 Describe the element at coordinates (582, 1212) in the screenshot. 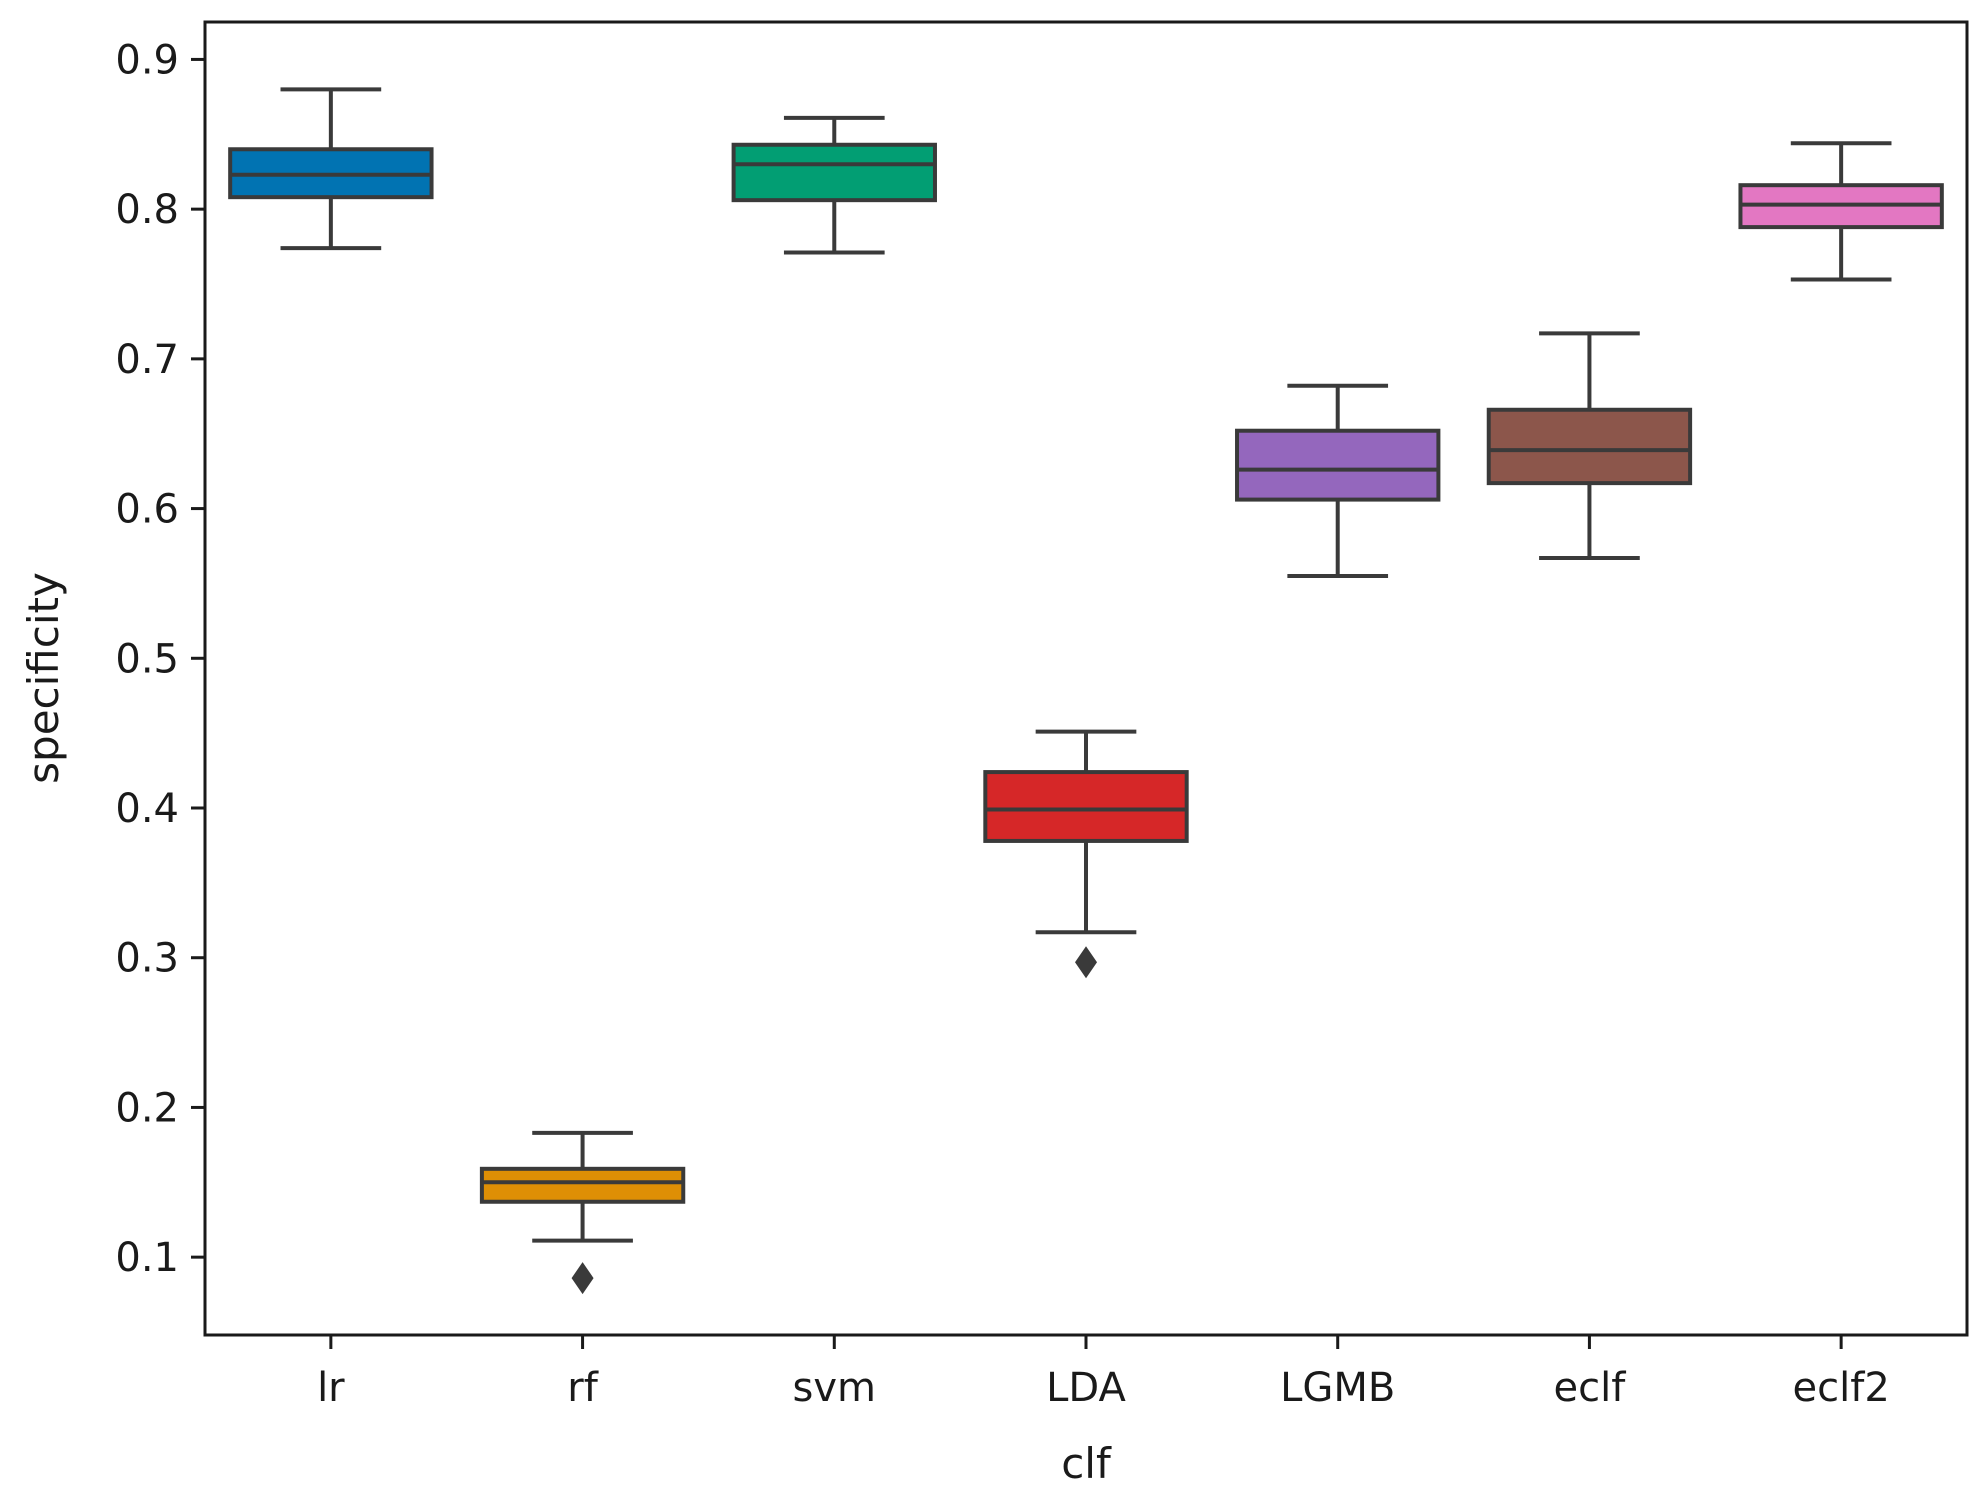

I see `box-rf` at that location.